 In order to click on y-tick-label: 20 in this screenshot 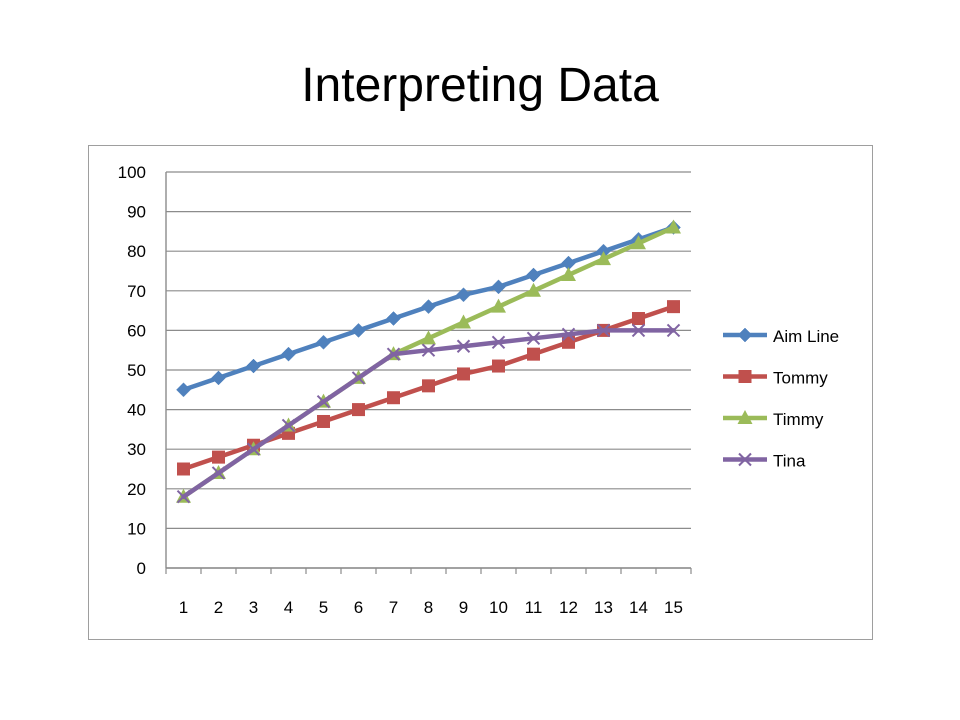, I will do `click(136, 489)`.